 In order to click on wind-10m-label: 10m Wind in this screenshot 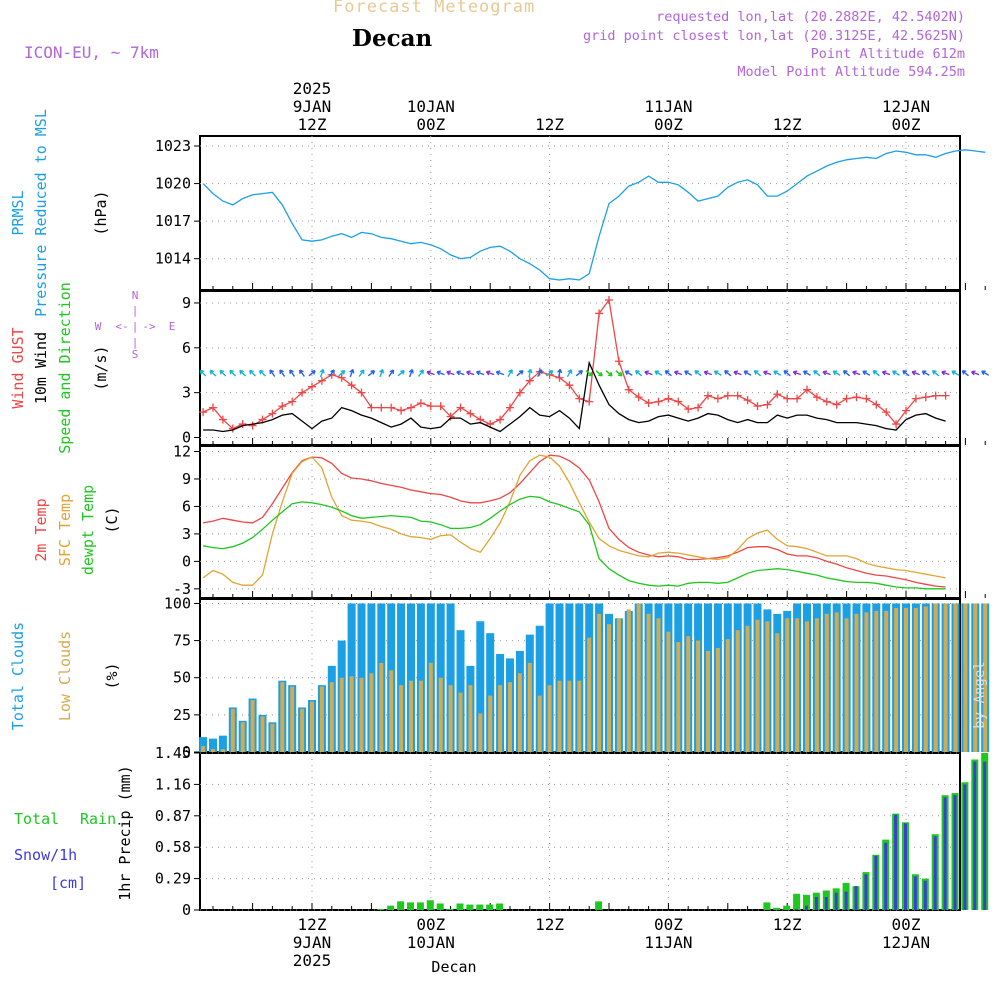, I will do `click(41, 368)`.